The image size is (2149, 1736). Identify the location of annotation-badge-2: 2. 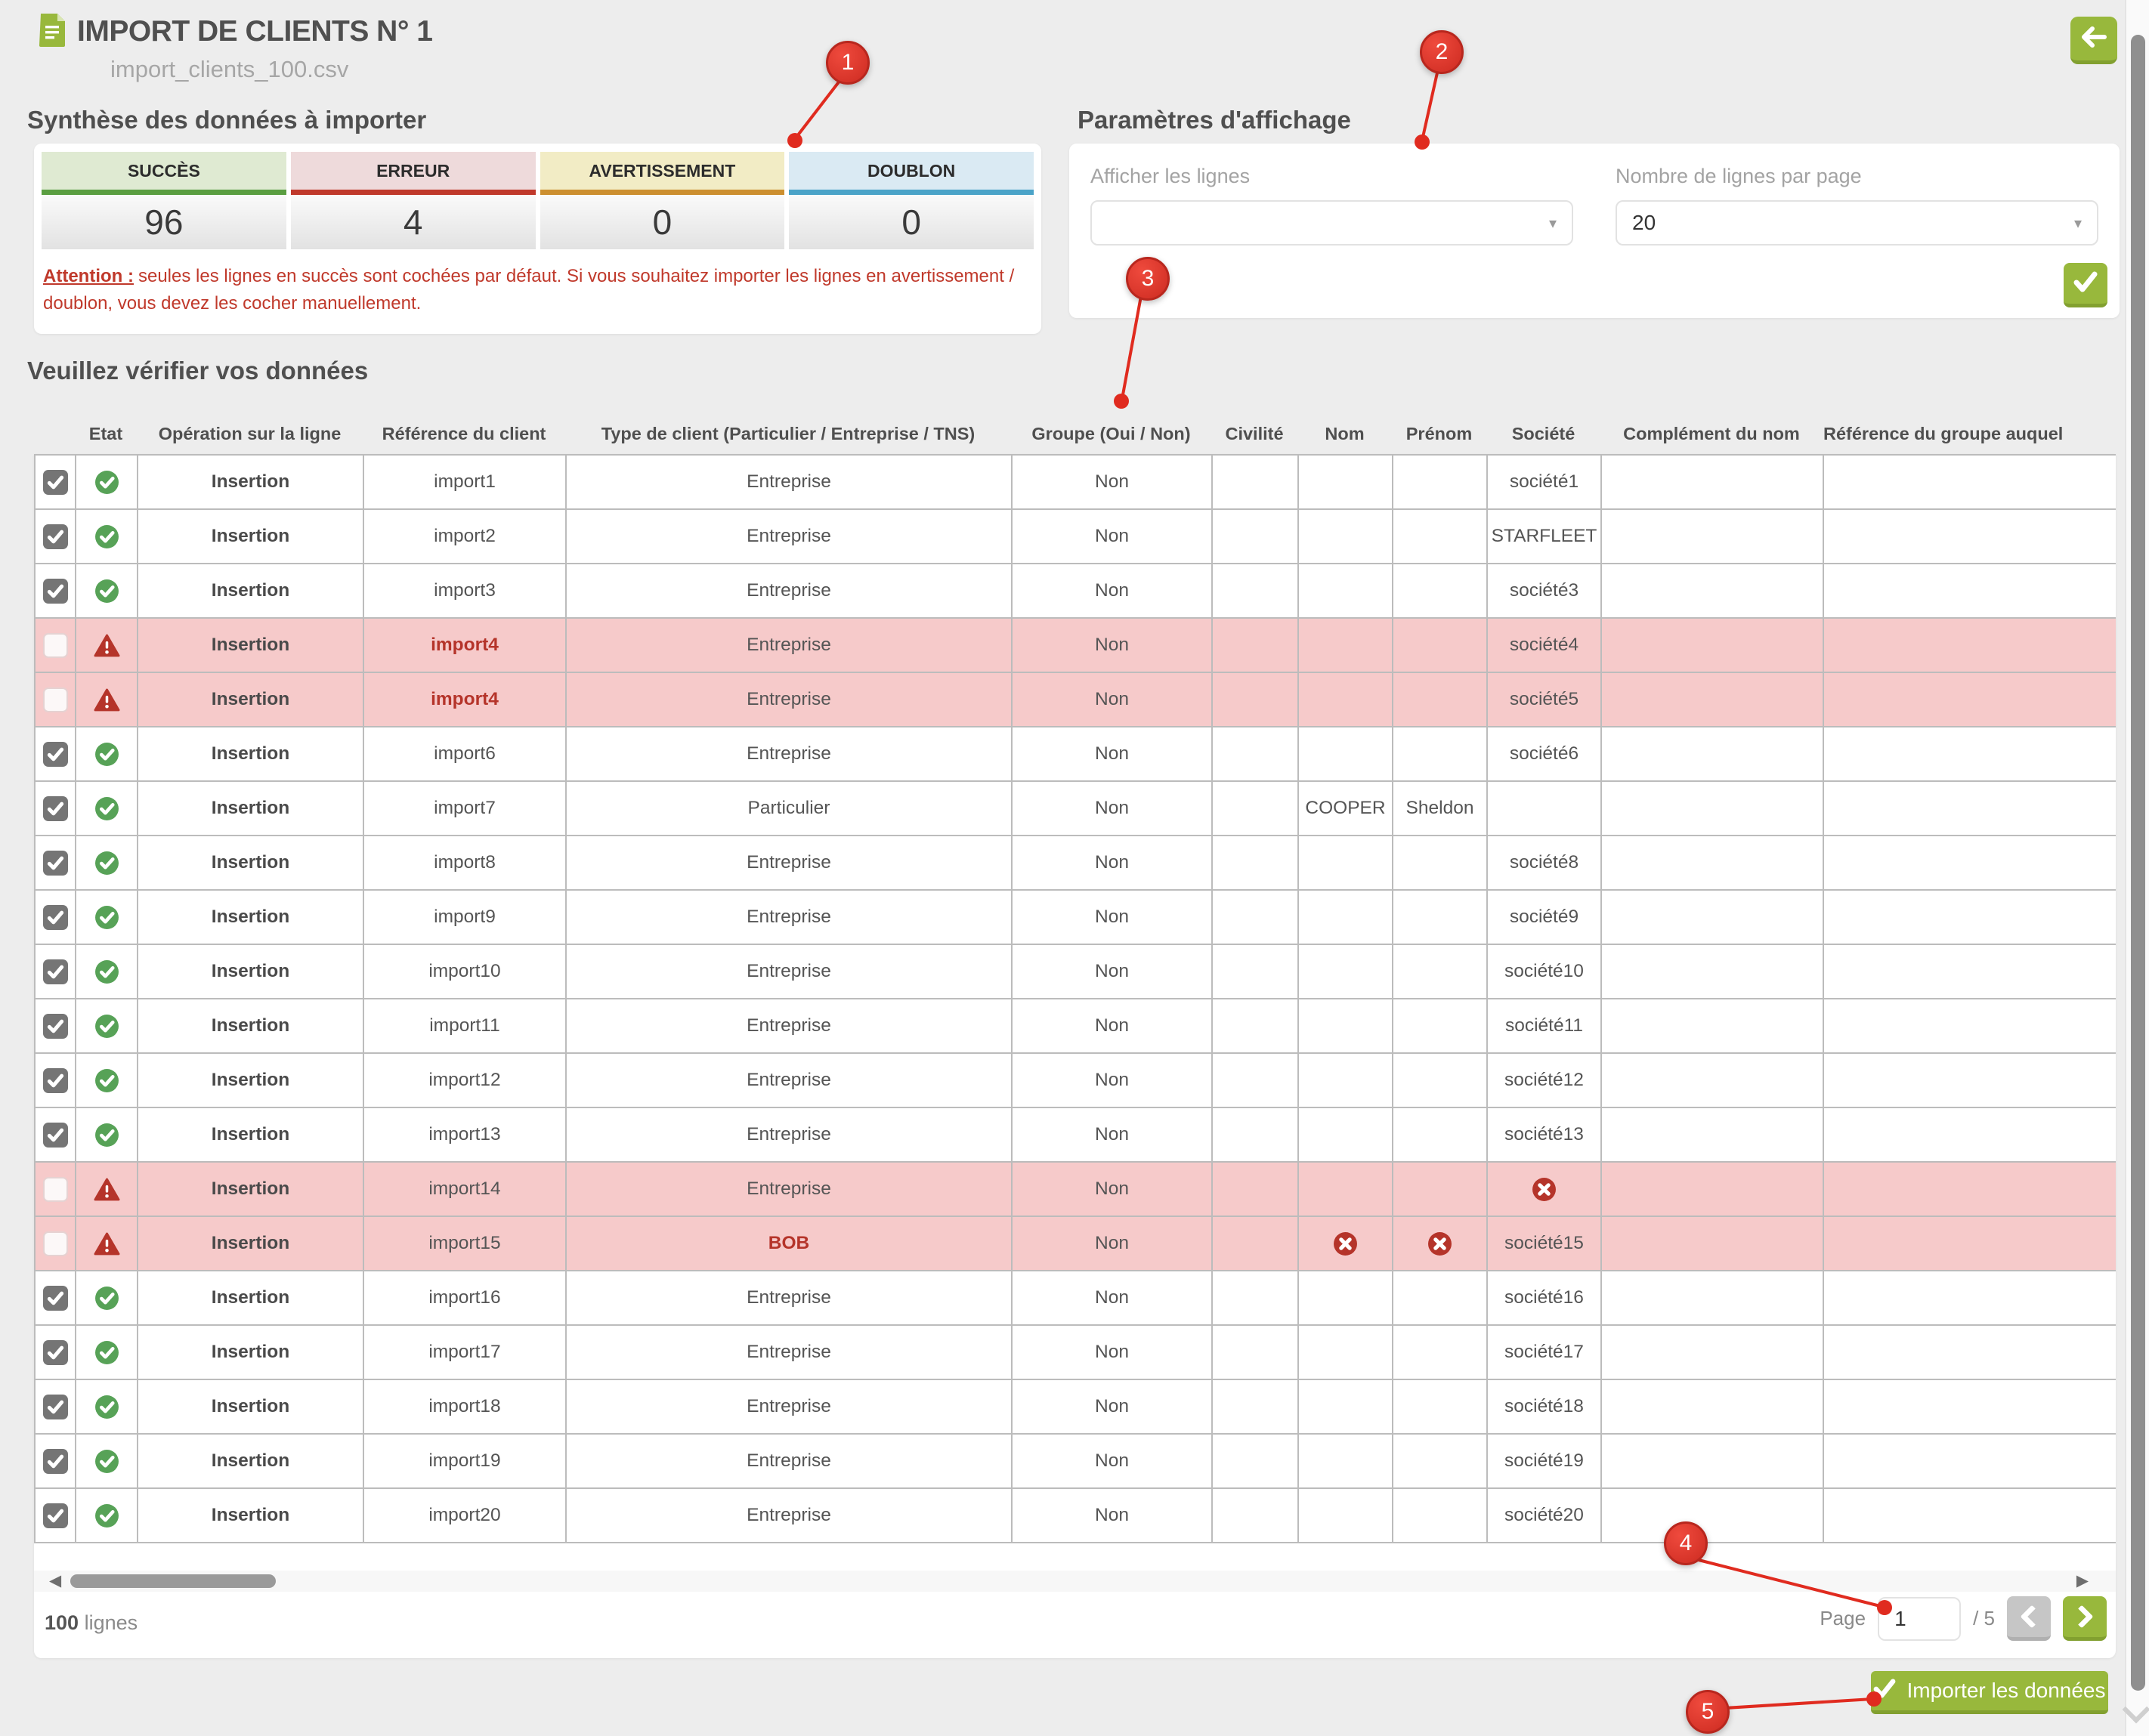
(1442, 52).